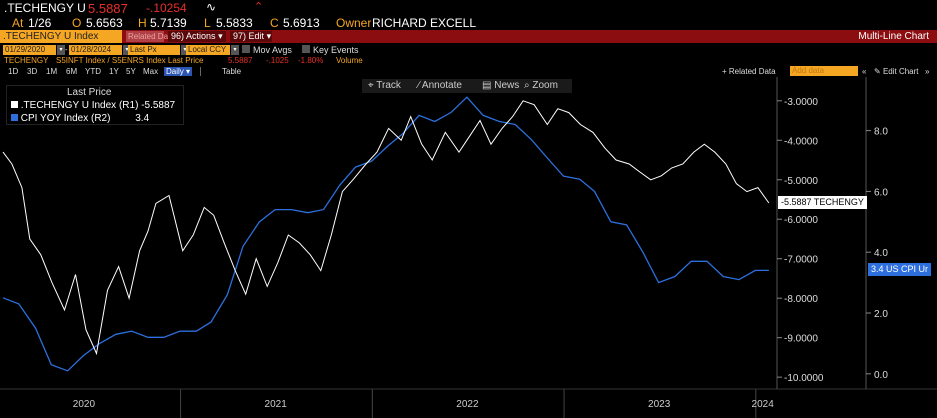 This screenshot has height=418, width=937. Describe the element at coordinates (154, 50) in the screenshot. I see `field-select: Last Px` at that location.